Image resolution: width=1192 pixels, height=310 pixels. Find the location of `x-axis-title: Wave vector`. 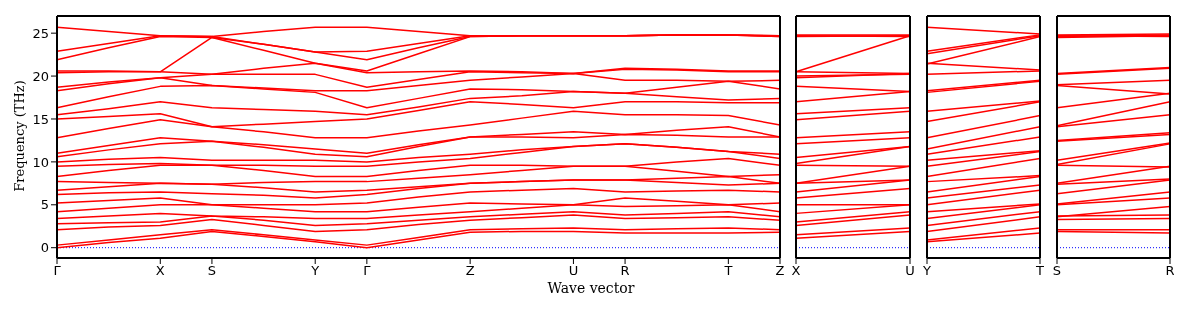

x-axis-title: Wave vector is located at coordinates (591, 288).